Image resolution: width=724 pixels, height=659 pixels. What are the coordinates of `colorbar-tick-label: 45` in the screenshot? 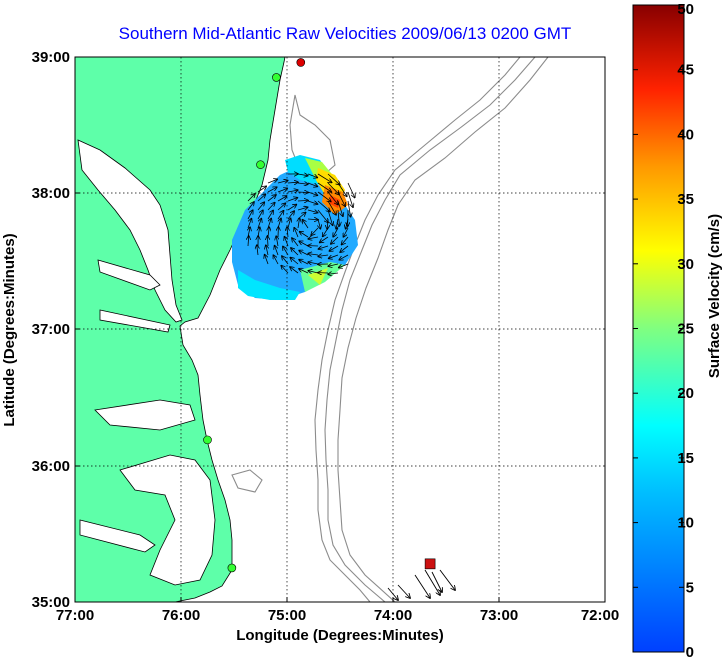 It's located at (685, 70).